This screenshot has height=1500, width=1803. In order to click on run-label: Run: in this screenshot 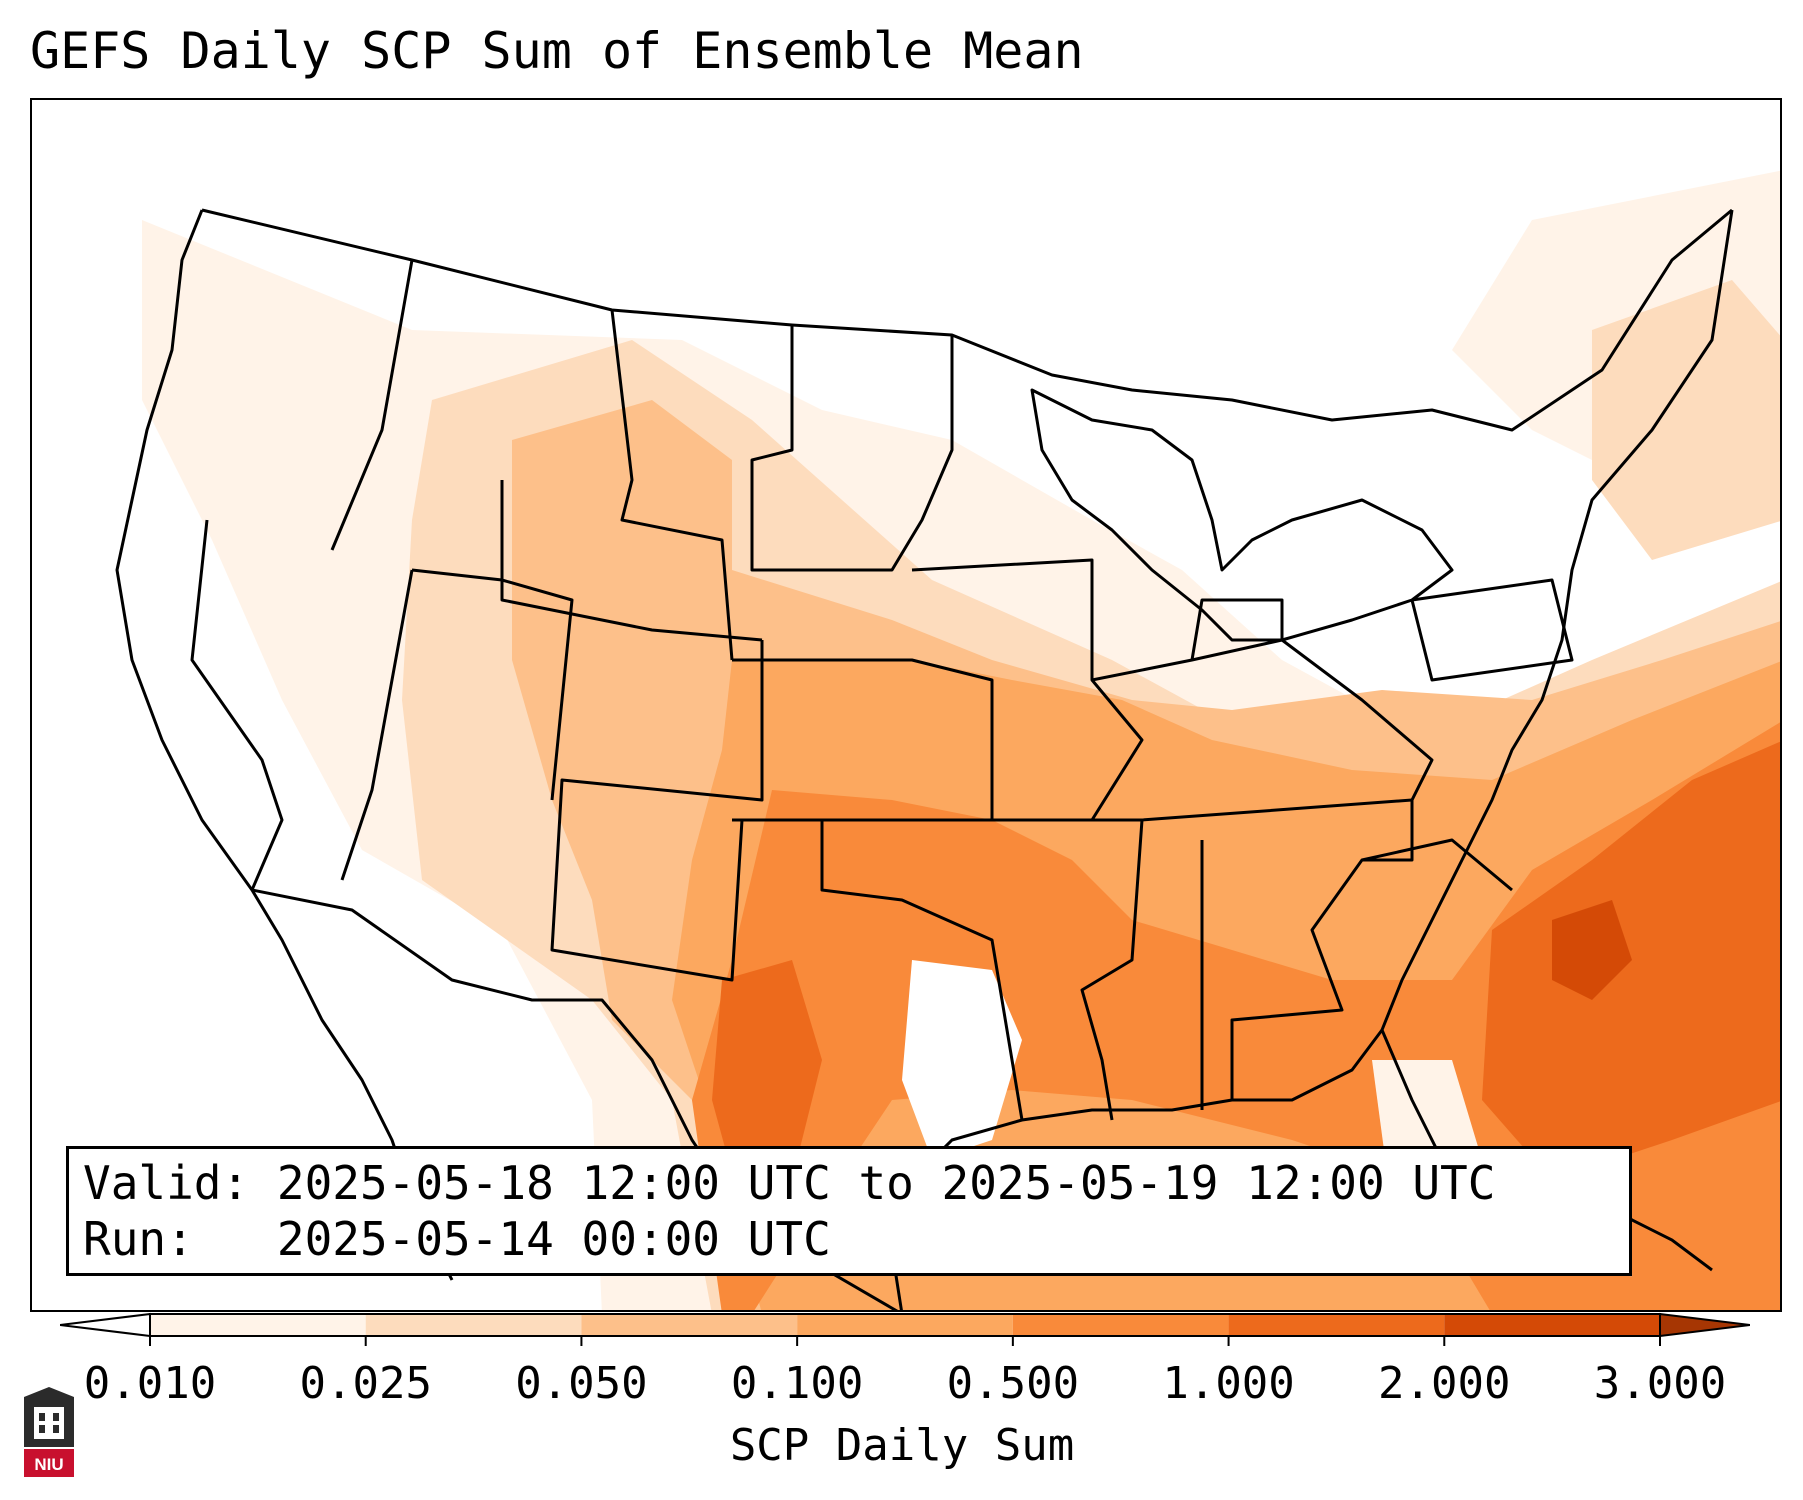, I will do `click(138, 1239)`.